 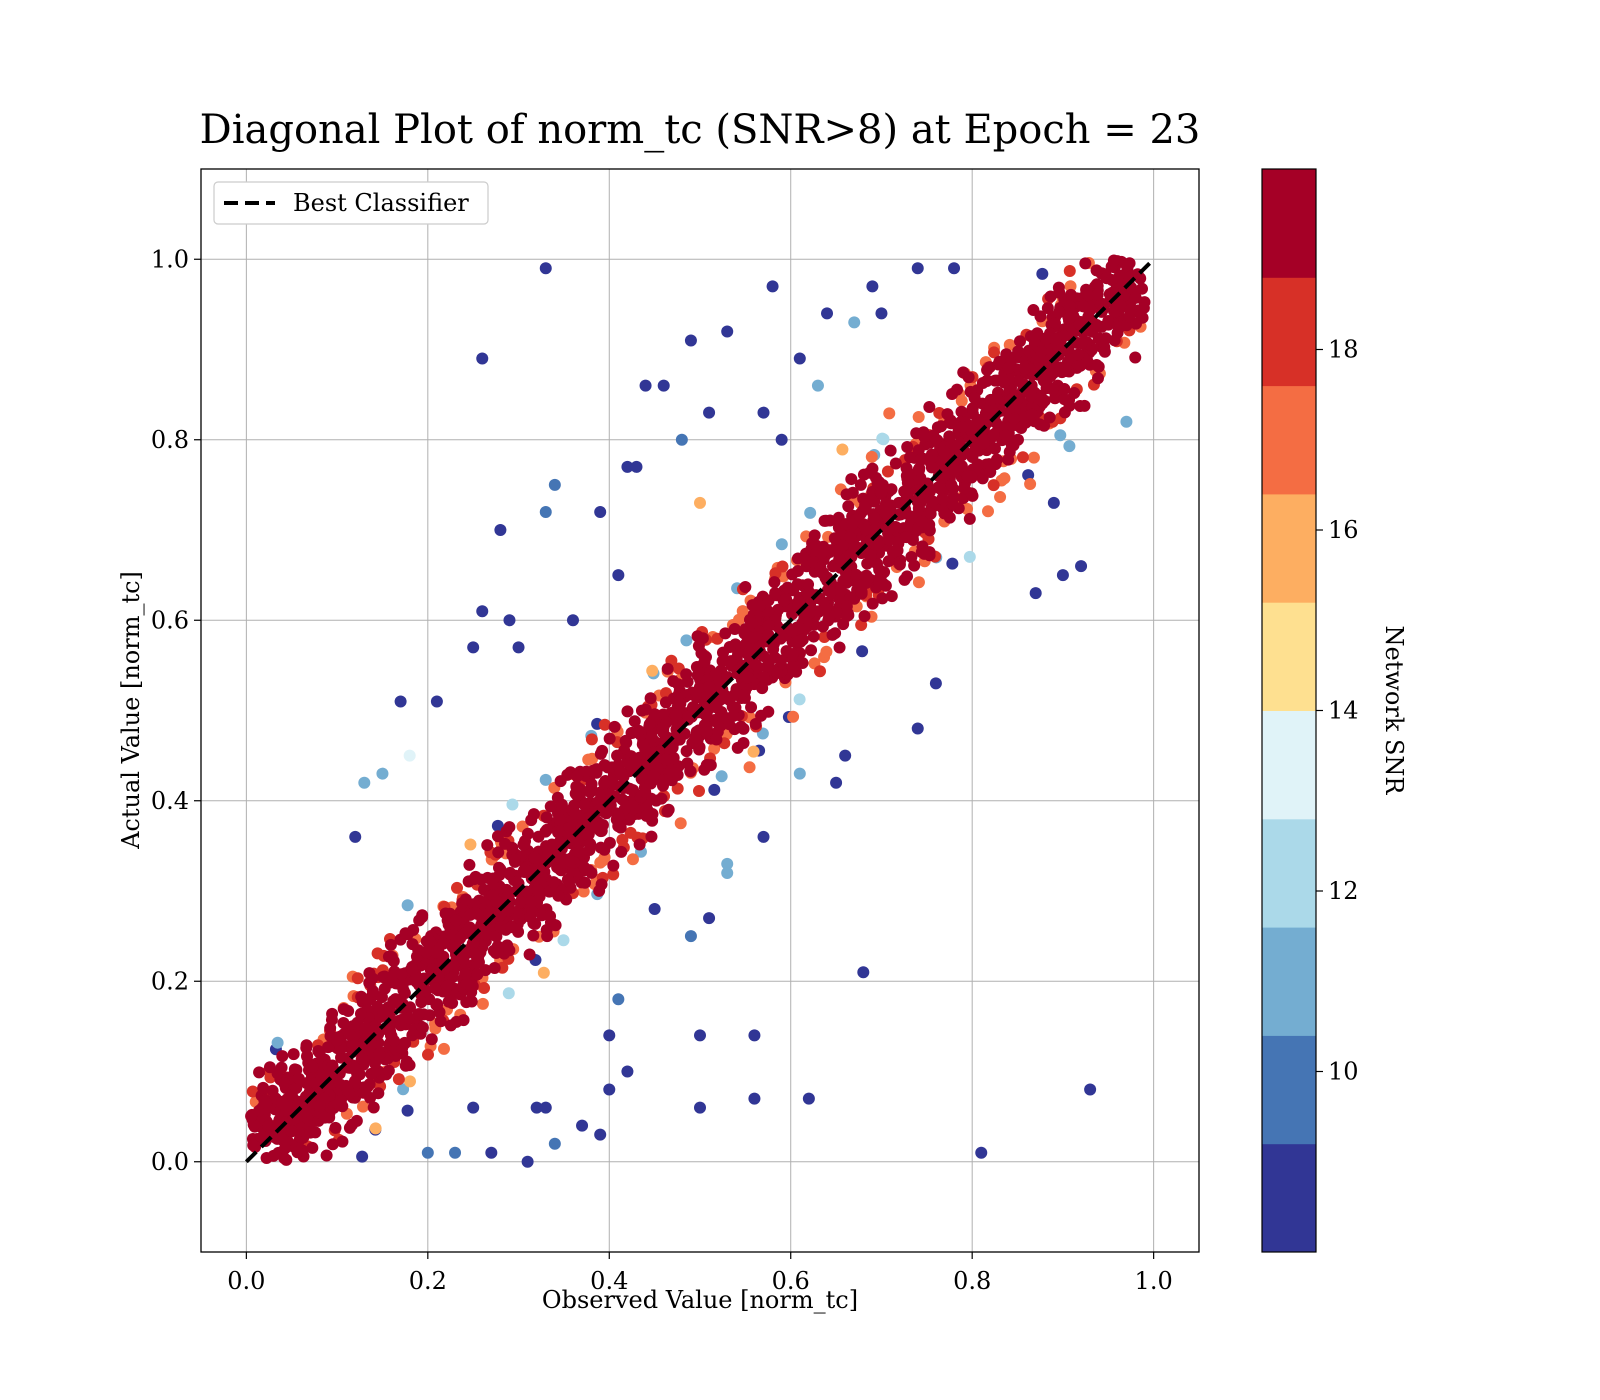 I want to click on colorbar-tick-label: 12, so click(x=1343, y=891).